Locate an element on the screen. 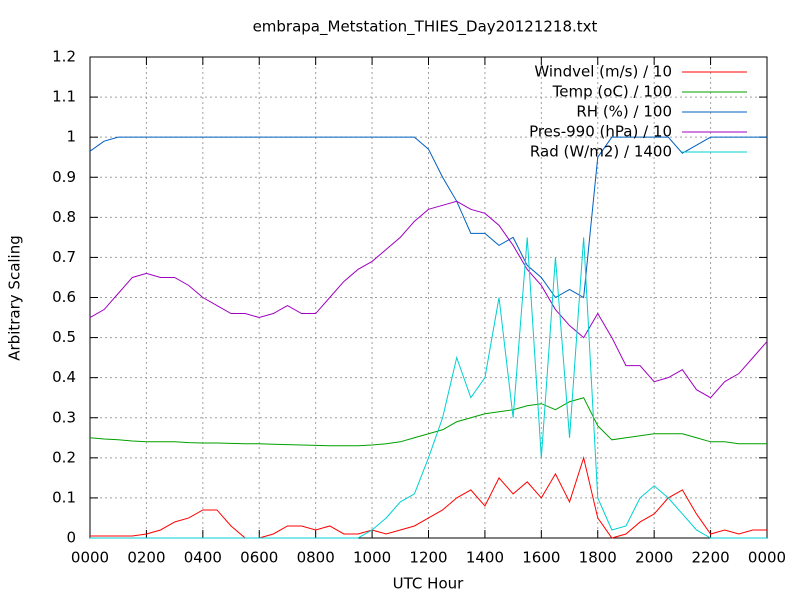 This screenshot has height=604, width=800. y-tick-label: 1.2 is located at coordinates (64, 57).